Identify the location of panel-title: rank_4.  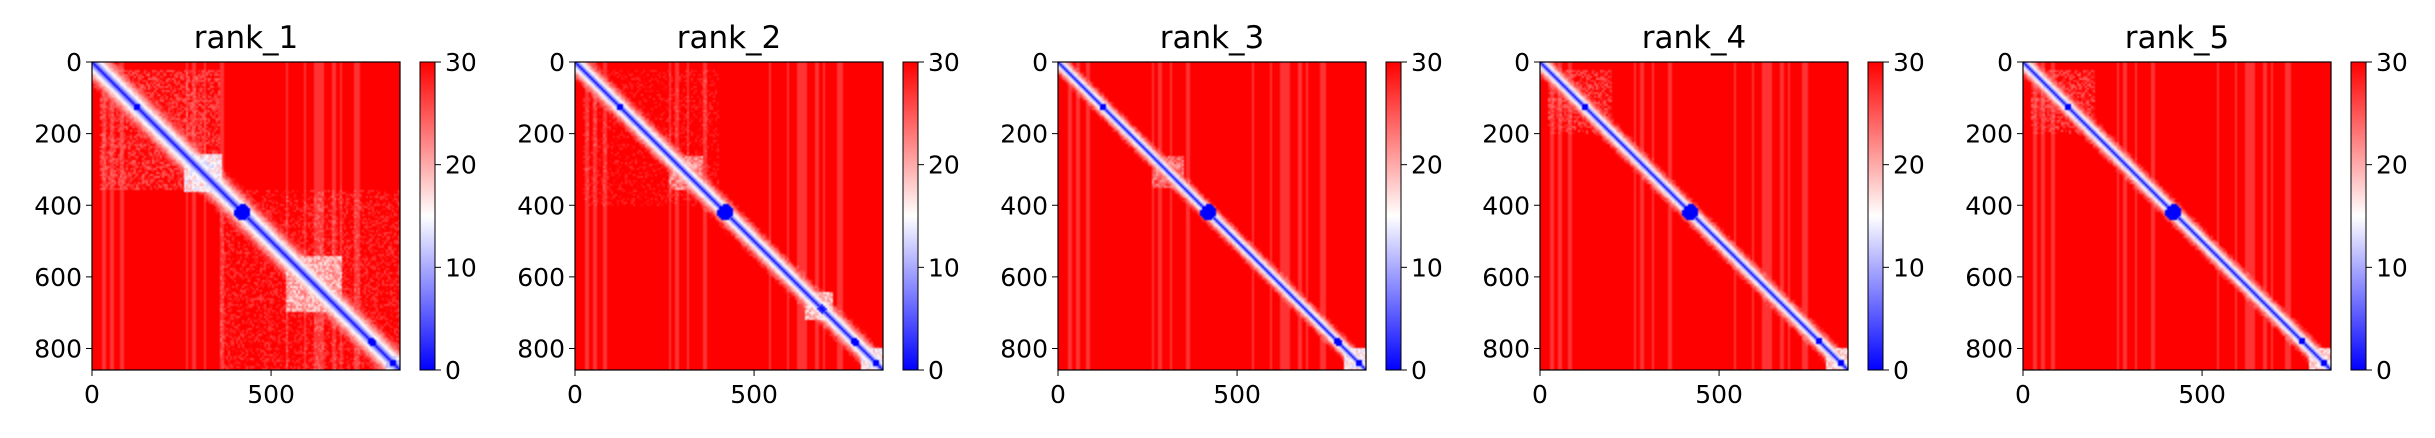
(1694, 38).